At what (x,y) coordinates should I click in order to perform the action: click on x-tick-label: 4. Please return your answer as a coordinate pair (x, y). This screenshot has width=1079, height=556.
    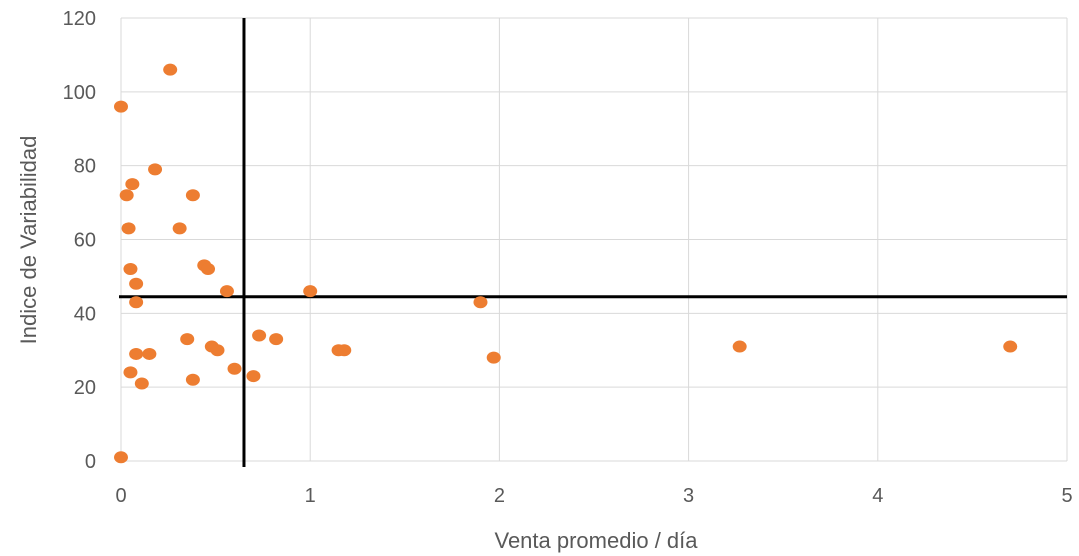
    Looking at the image, I should click on (877, 496).